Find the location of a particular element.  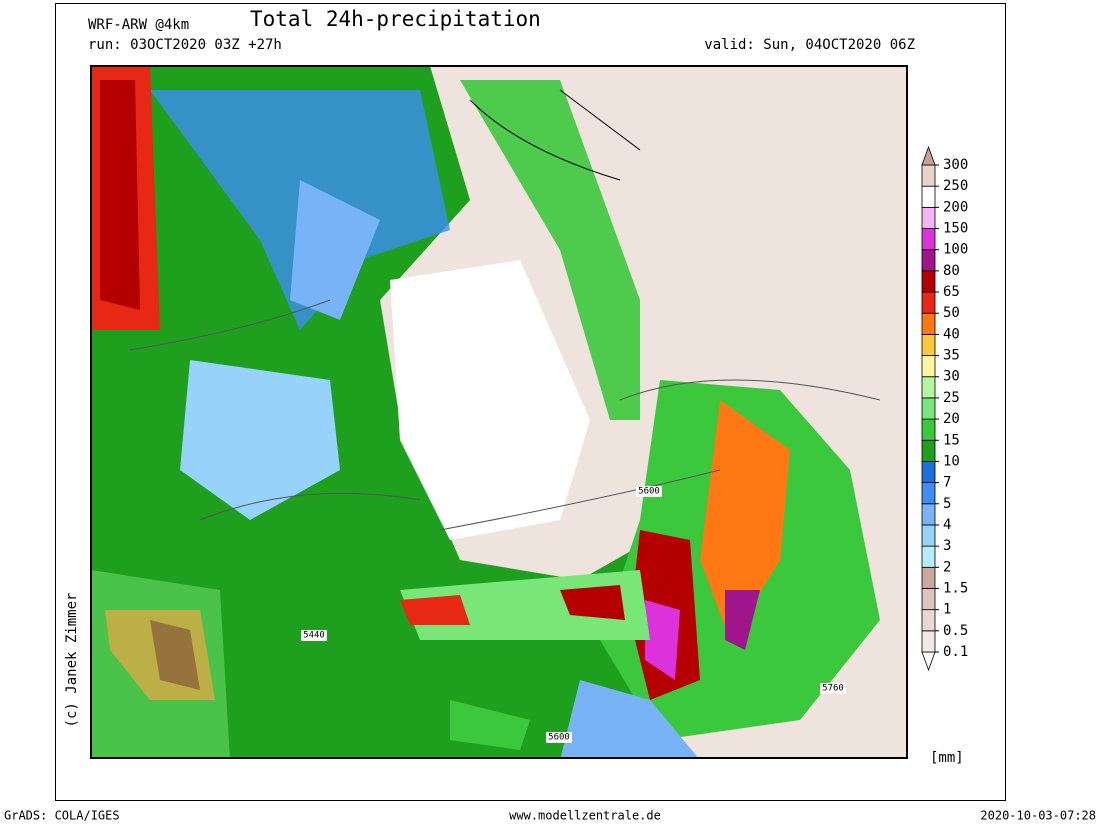

colorbar-label: 10 is located at coordinates (951, 461).